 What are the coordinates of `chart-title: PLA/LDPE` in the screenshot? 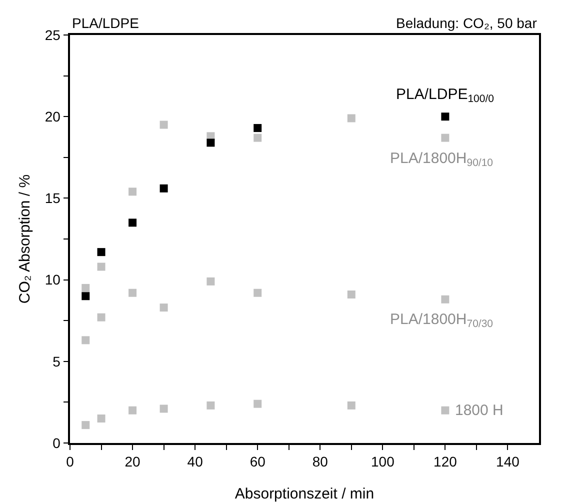 It's located at (105, 23).